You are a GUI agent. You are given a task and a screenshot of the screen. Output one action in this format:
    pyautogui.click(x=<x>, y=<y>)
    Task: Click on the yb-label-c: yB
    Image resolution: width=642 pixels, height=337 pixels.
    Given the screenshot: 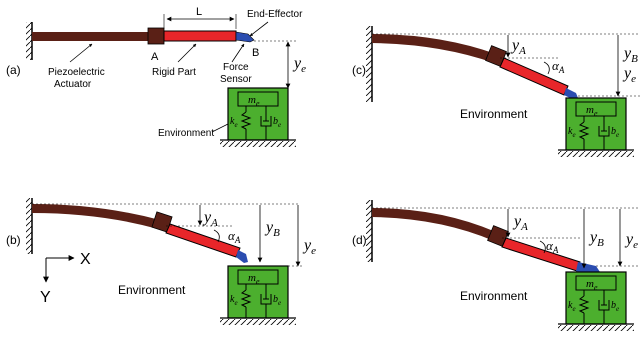 What is the action you would take?
    pyautogui.click(x=630, y=55)
    